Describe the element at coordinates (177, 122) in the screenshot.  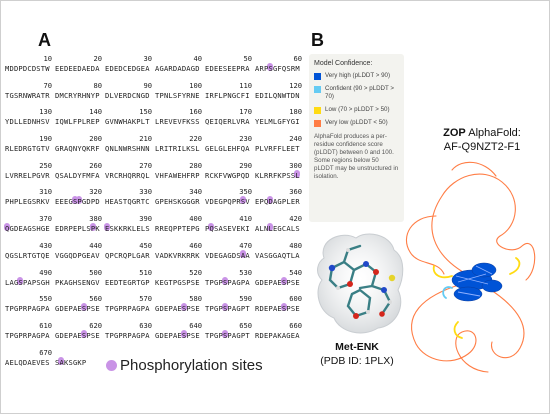
I see `sequence-block: LREVEVFKSS` at that location.